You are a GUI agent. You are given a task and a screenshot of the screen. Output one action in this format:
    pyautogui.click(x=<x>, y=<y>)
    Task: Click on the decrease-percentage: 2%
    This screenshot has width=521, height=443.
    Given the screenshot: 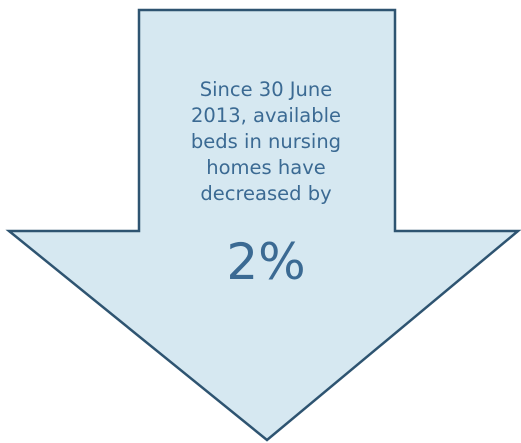 What is the action you would take?
    pyautogui.click(x=266, y=262)
    